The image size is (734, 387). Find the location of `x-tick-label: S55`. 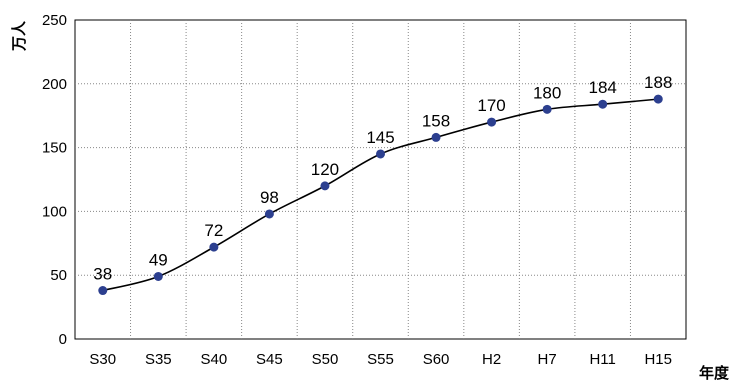

x-tick-label: S55 is located at coordinates (380, 359).